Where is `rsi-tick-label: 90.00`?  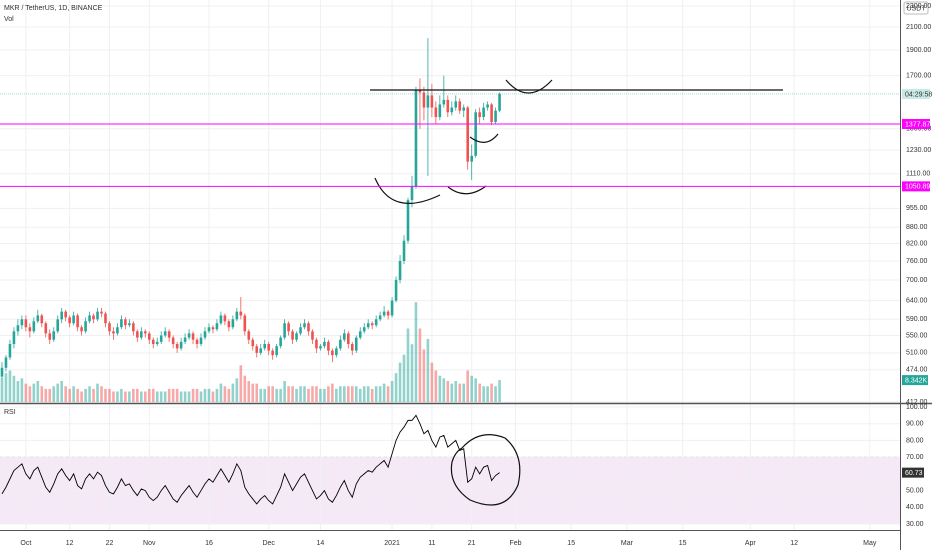
rsi-tick-label: 90.00 is located at coordinates (915, 424).